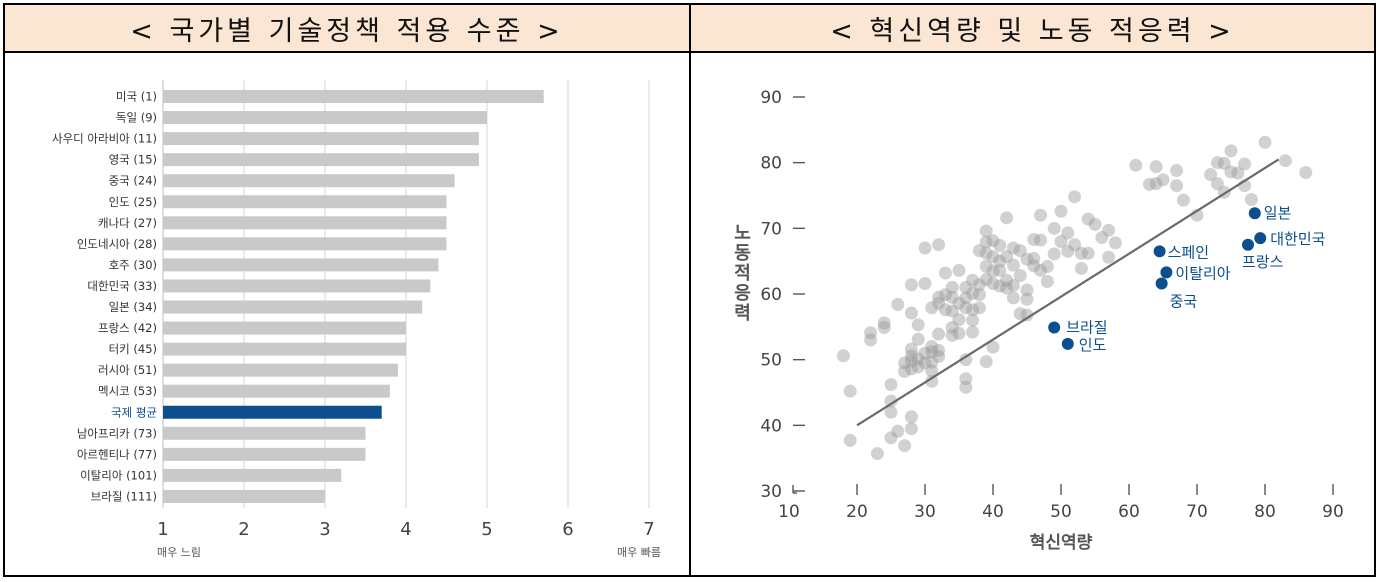 The height and width of the screenshot is (582, 1381). I want to click on y-tick-label: 30, so click(771, 492).